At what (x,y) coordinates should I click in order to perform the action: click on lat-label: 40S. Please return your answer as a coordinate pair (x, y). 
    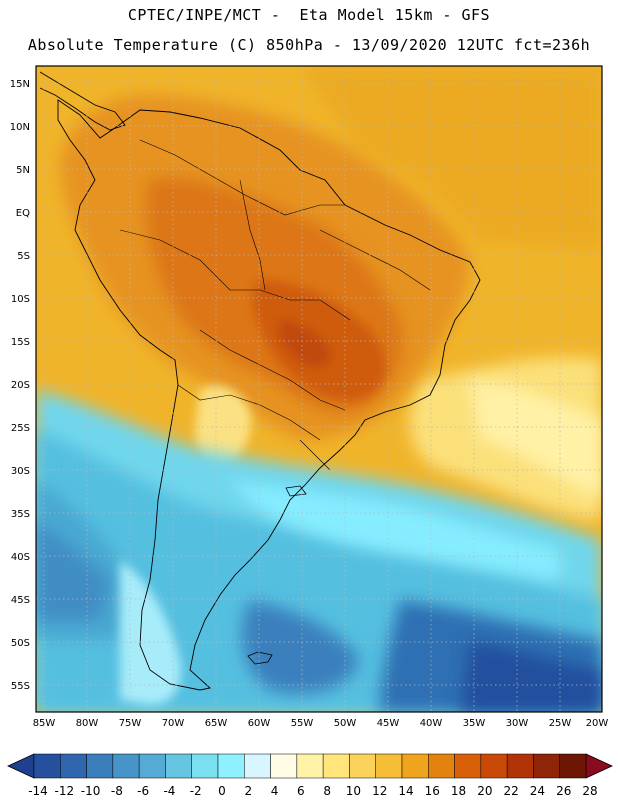
    Looking at the image, I should click on (20, 557).